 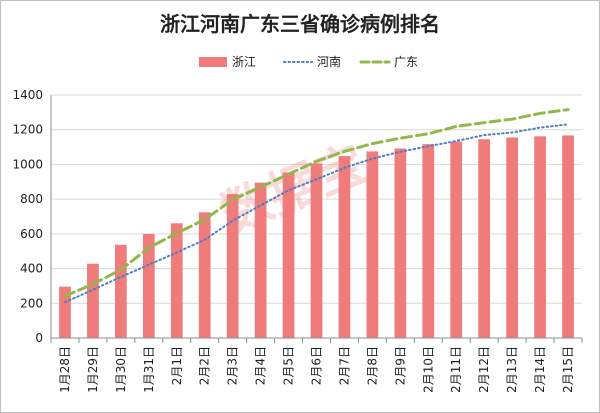 What do you see at coordinates (149, 369) in the screenshot?
I see `x-tick-label: 1月31日` at bounding box center [149, 369].